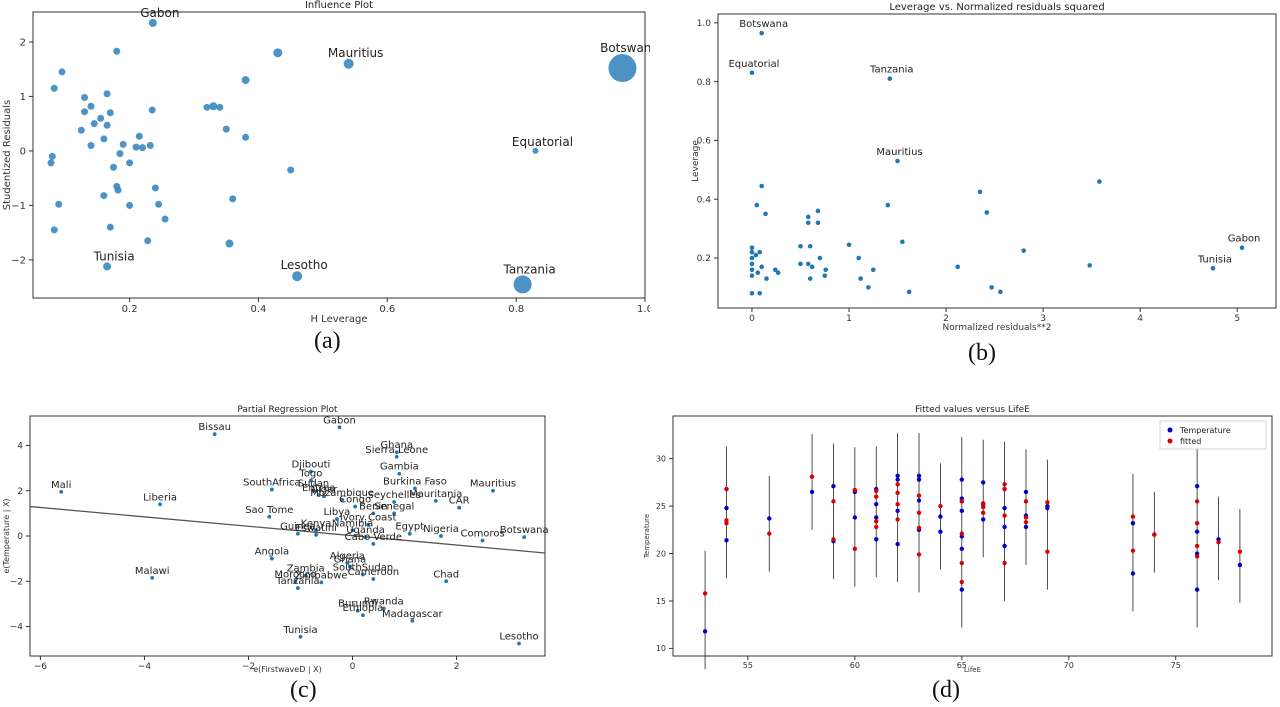 This screenshot has width=1280, height=707. Describe the element at coordinates (363, 567) in the screenshot. I see `point-label: SouthSudan` at that location.